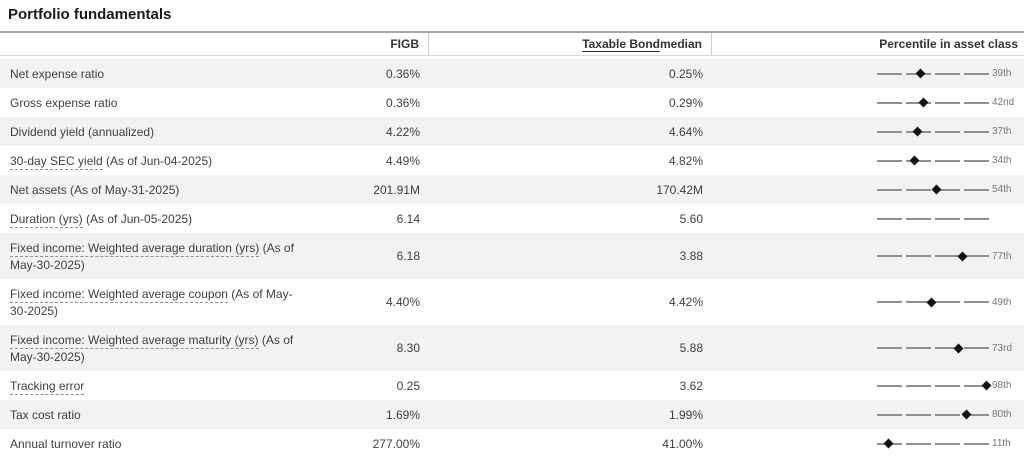 The width and height of the screenshot is (1024, 467). What do you see at coordinates (1002, 414) in the screenshot?
I see `percentile-rank-label: 80th` at bounding box center [1002, 414].